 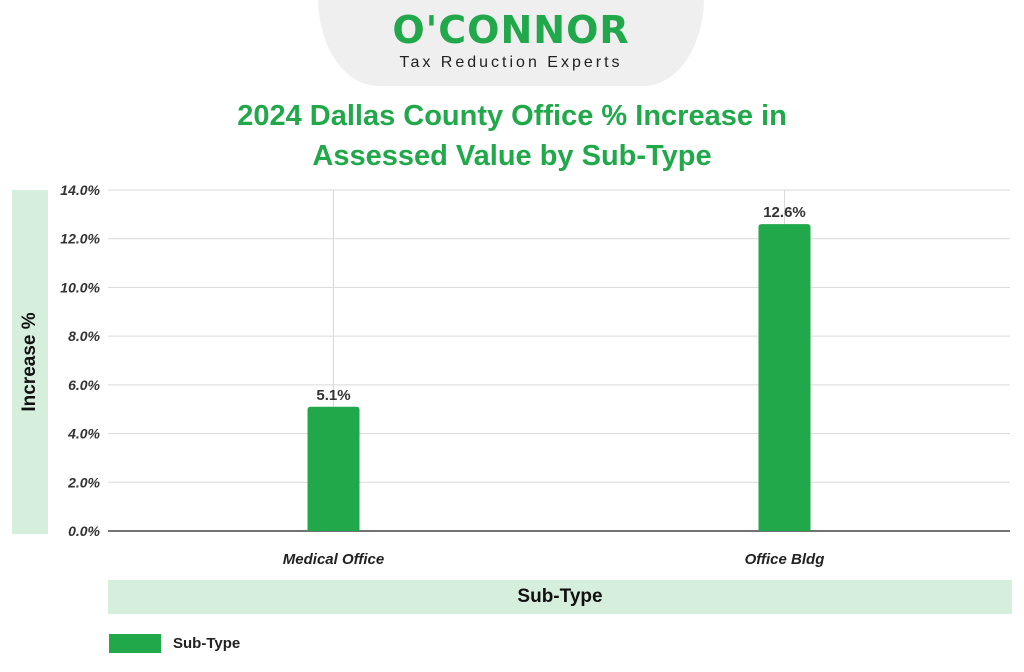 I want to click on y-tick-label: 2.0%, so click(x=83, y=482).